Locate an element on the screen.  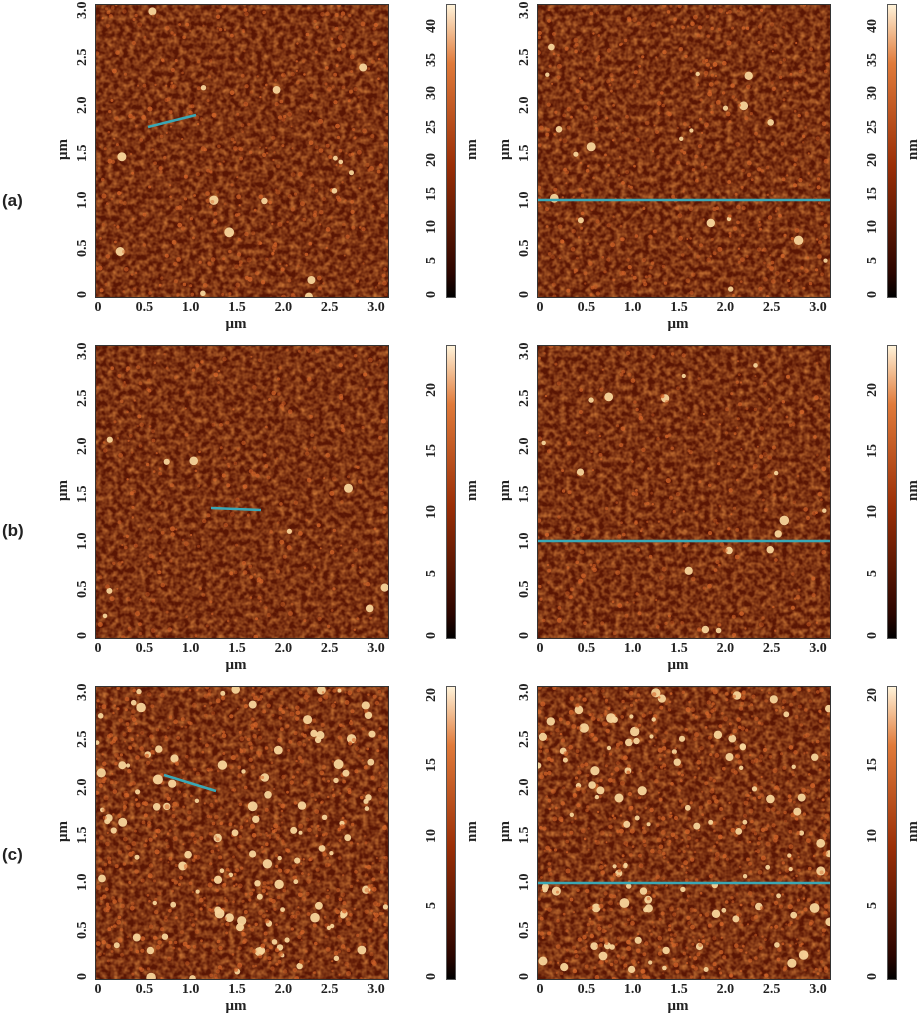
colorbar-tick-label: 25 is located at coordinates (872, 126).